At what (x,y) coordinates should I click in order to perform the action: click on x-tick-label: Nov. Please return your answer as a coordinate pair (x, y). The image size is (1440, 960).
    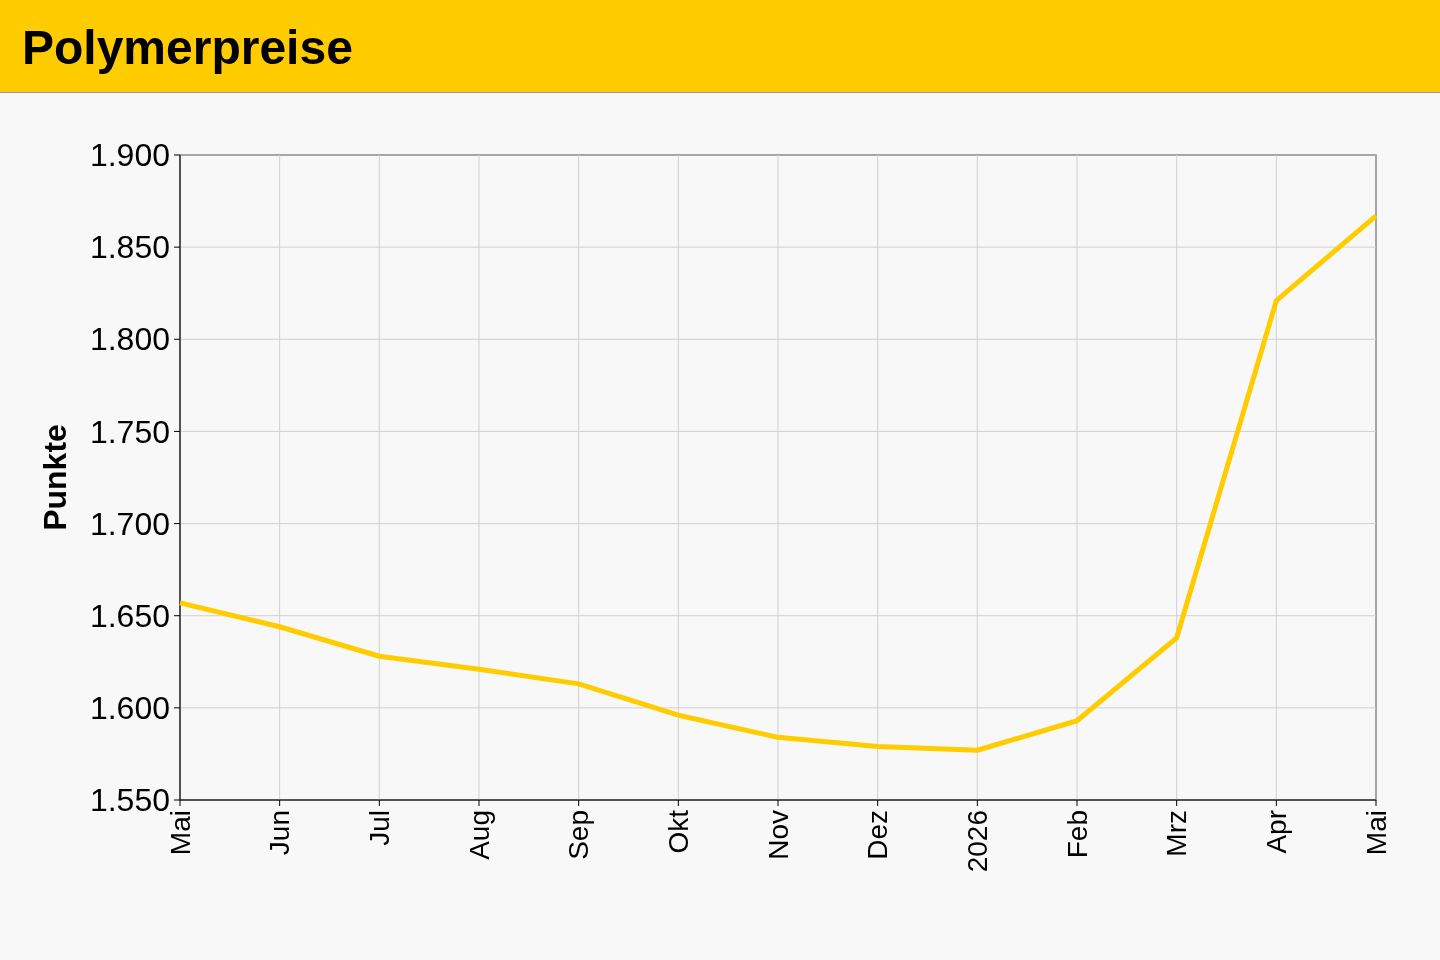
    Looking at the image, I should click on (778, 835).